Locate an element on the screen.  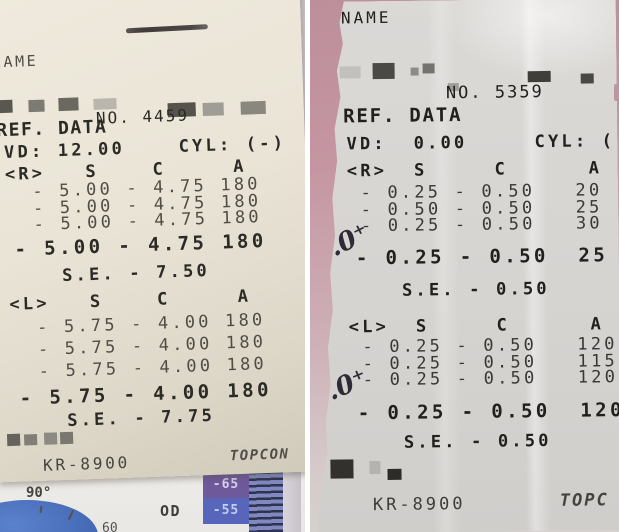
measurement-row: - 5.75 - 4.00 180 is located at coordinates (139, 368).